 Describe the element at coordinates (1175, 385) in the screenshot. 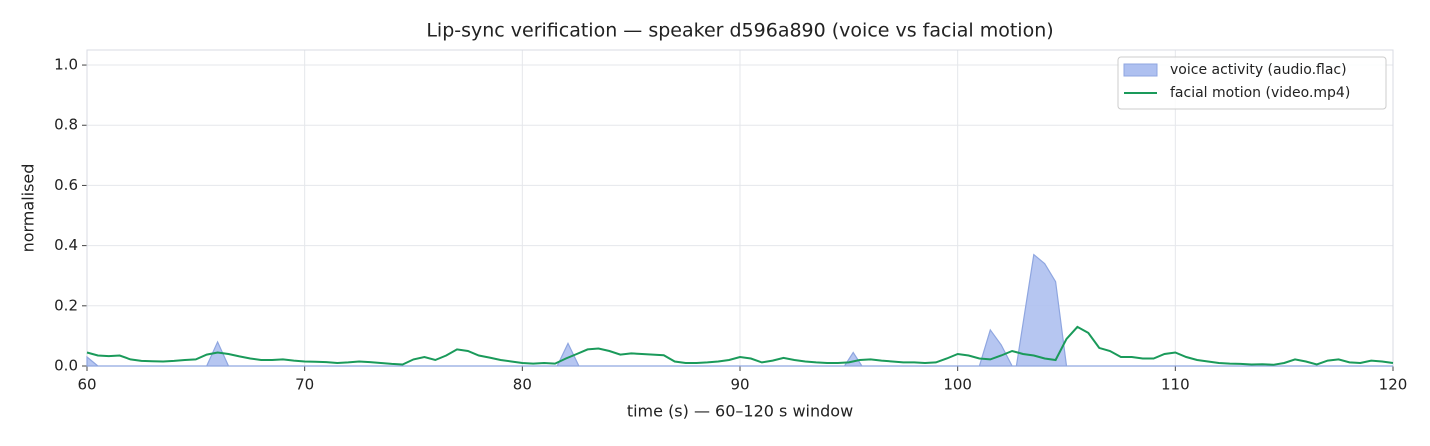

I see `x-tick-label: 110` at that location.